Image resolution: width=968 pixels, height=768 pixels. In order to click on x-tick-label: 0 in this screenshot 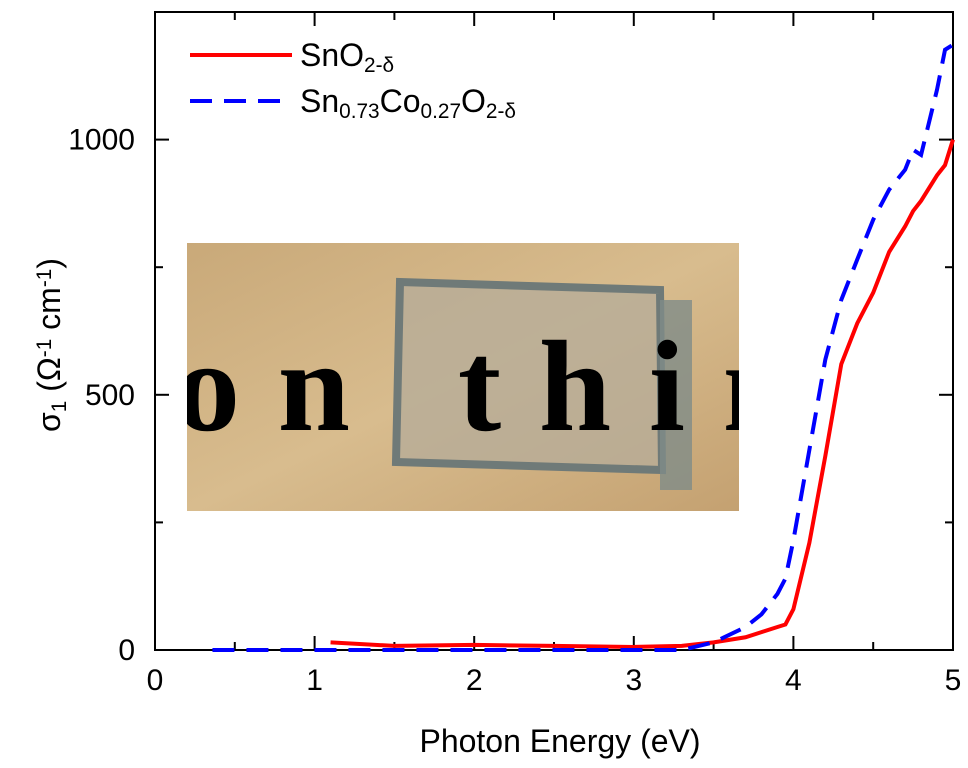, I will do `click(155, 680)`.